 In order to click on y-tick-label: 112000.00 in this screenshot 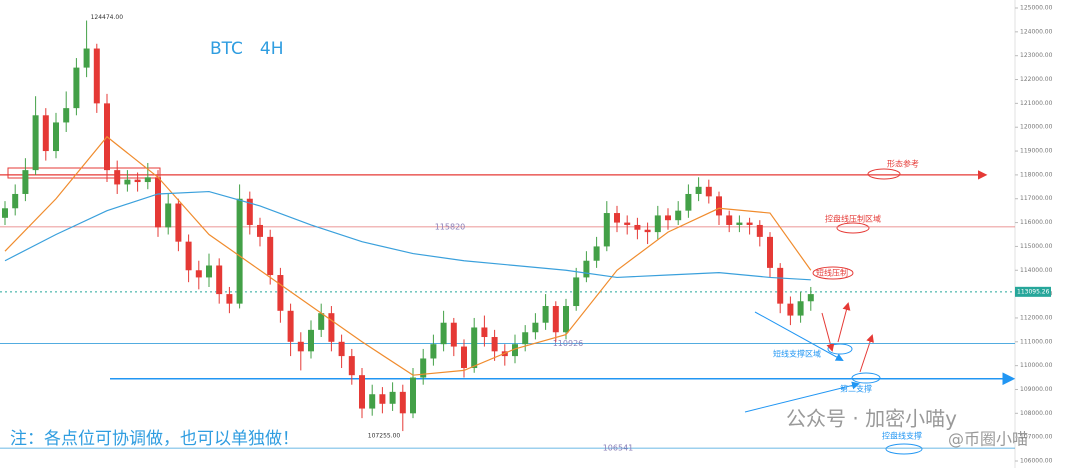, I will do `click(1036, 317)`.